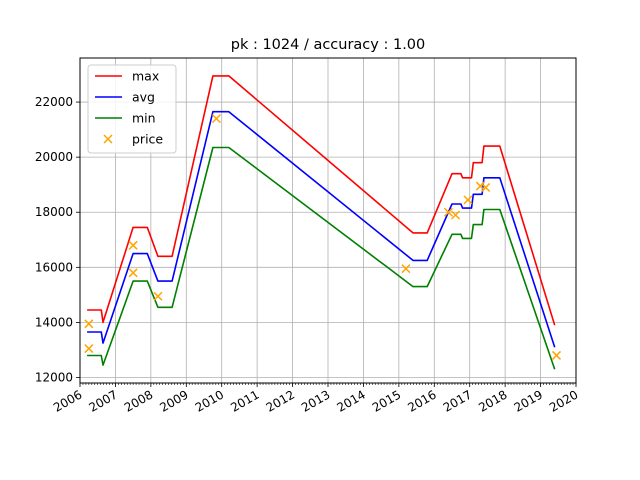  What do you see at coordinates (147, 139) in the screenshot?
I see `legend-label-price: price` at bounding box center [147, 139].